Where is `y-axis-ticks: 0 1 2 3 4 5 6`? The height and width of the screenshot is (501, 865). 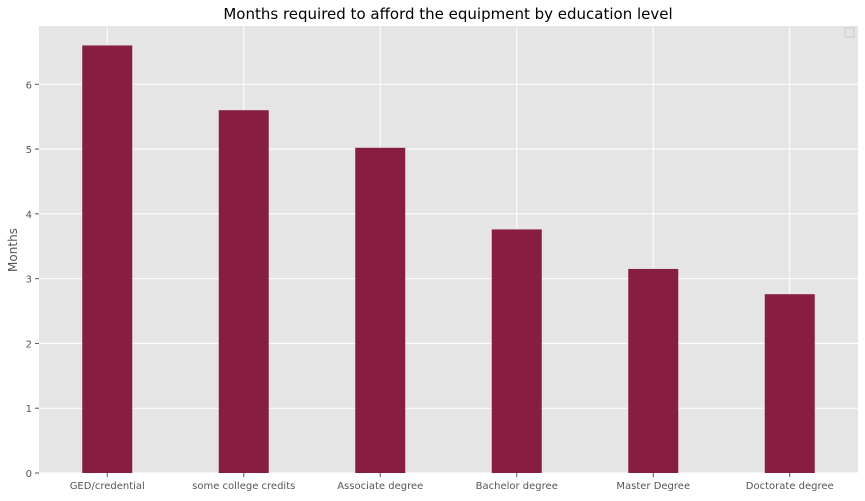 y-axis-ticks: 0 1 2 3 4 5 6 is located at coordinates (32, 280).